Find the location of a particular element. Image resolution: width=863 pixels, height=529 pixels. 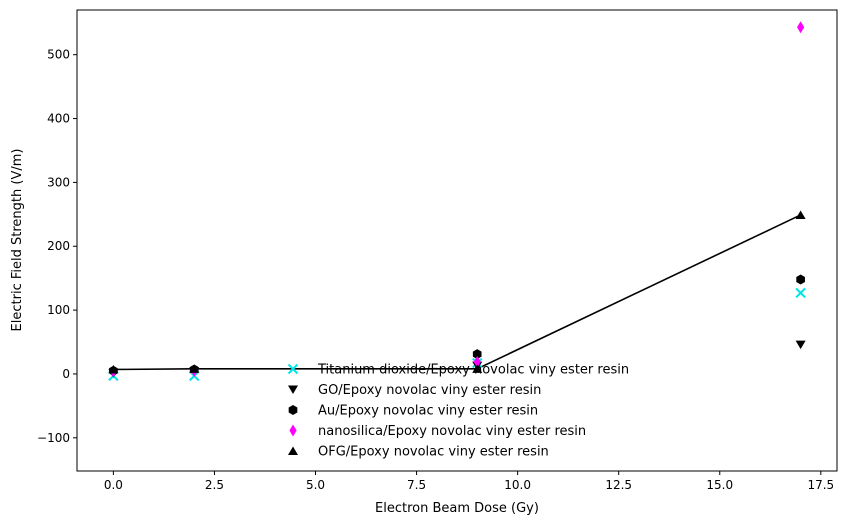

x-axis-ticks: 0.0 2.5 5.0 7.5 10.0 12.5 15.0 17.5 is located at coordinates (469, 481).